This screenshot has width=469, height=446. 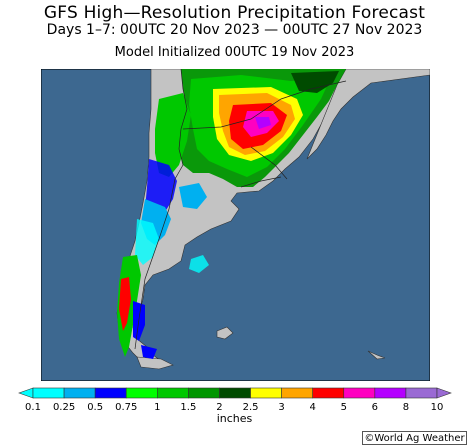 I want to click on legend-tick-label: 1.5, so click(x=188, y=407).